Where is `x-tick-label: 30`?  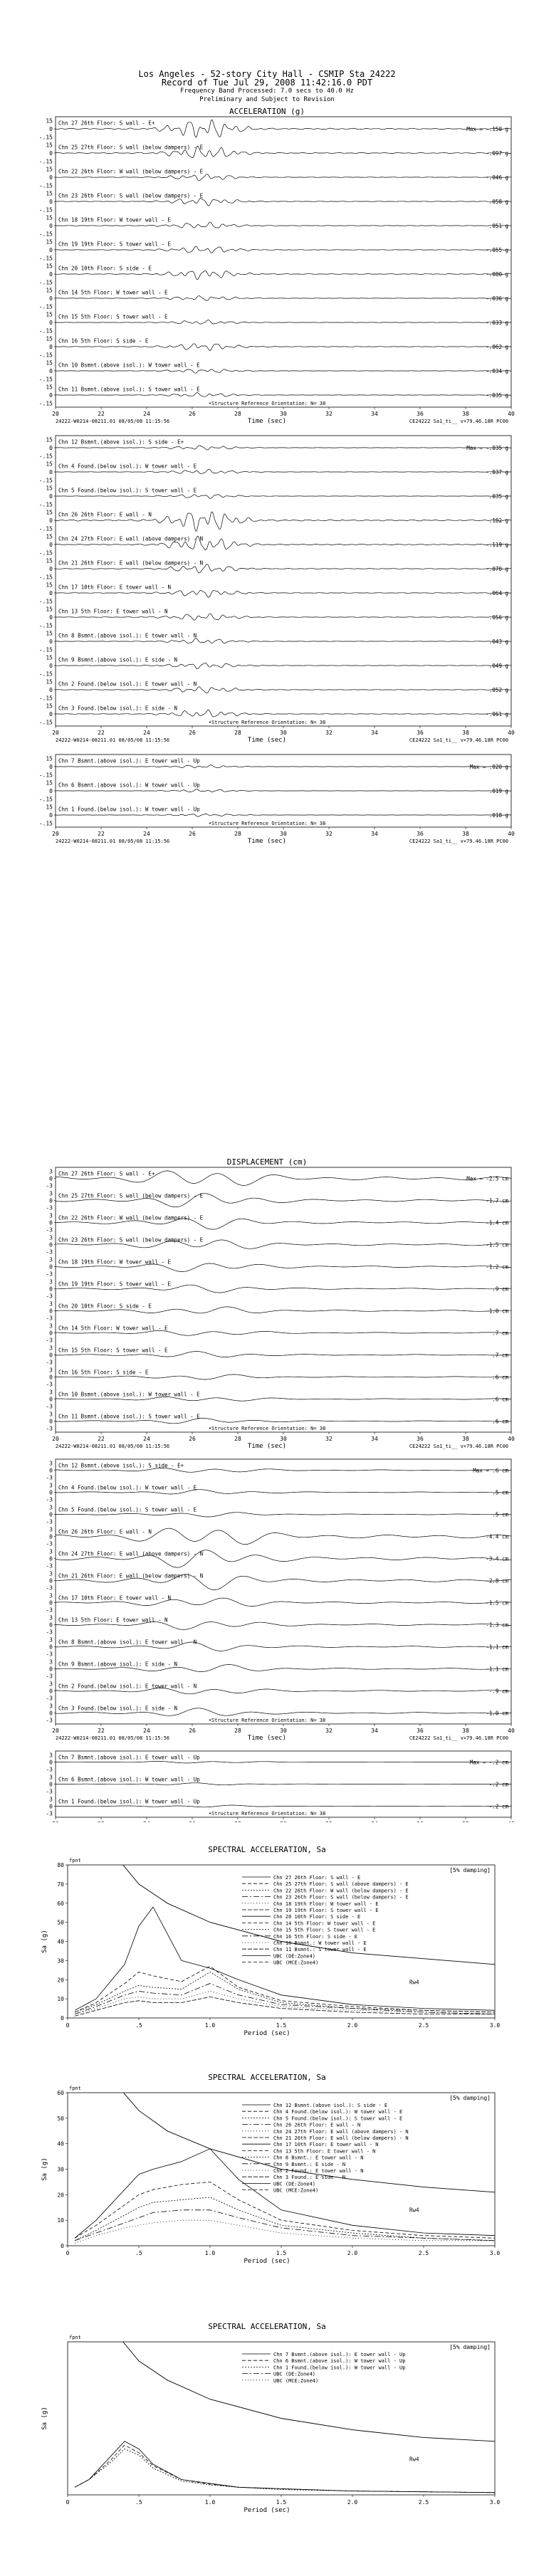
x-tick-label: 30 is located at coordinates (283, 834).